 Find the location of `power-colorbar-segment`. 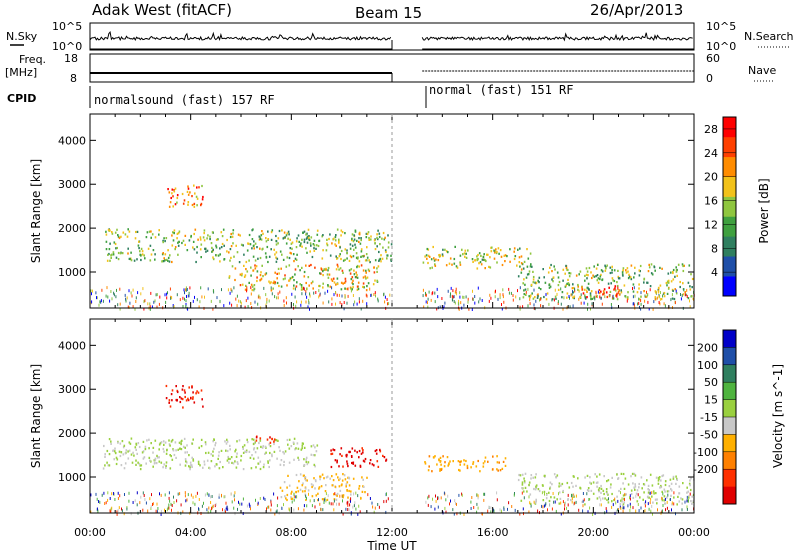

power-colorbar-segment is located at coordinates (729, 286).